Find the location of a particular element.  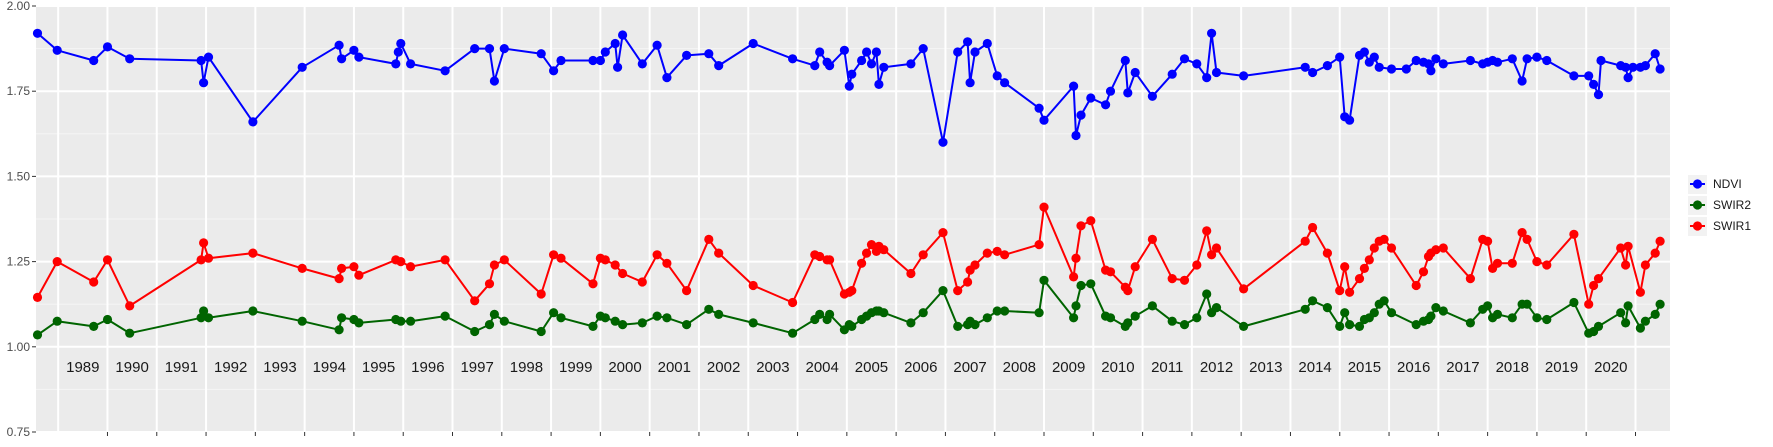

year-label: 2011 is located at coordinates (1167, 367).